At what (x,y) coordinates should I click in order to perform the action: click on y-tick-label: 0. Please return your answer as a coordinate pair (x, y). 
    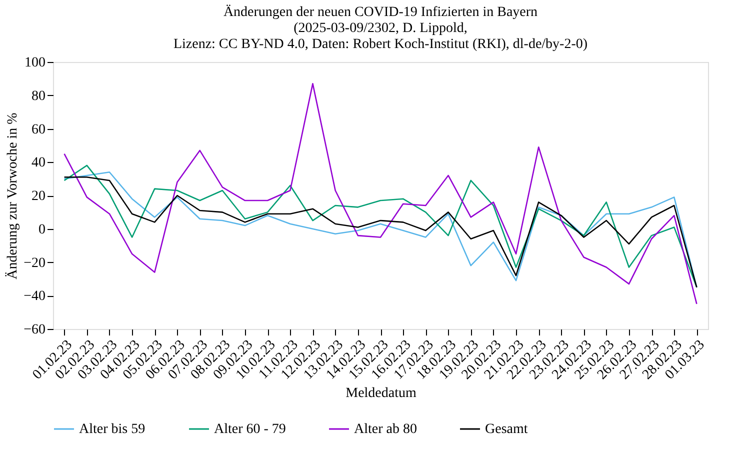
    Looking at the image, I should click on (42, 230).